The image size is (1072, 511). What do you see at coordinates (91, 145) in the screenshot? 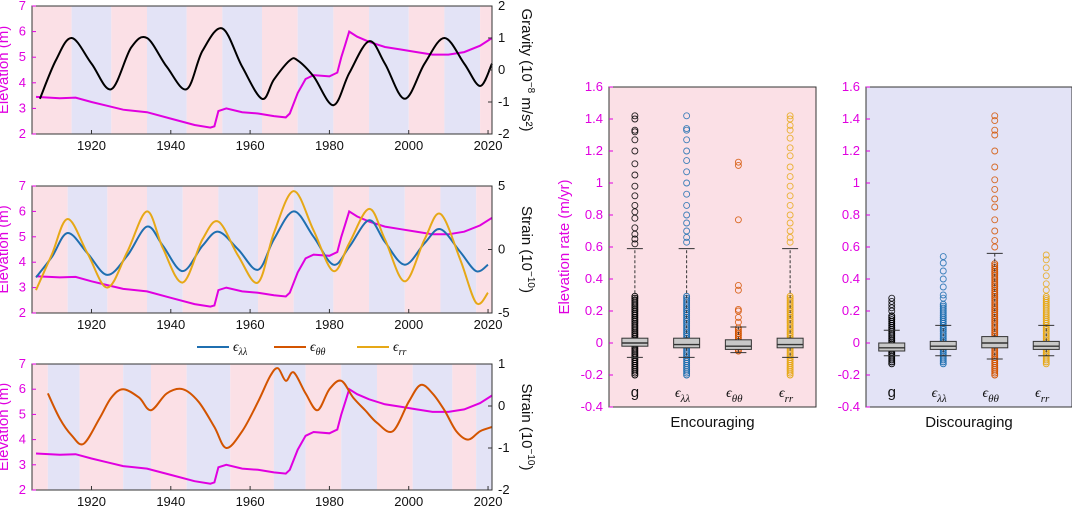
I see `x-tick-label: 1920` at bounding box center [91, 145].